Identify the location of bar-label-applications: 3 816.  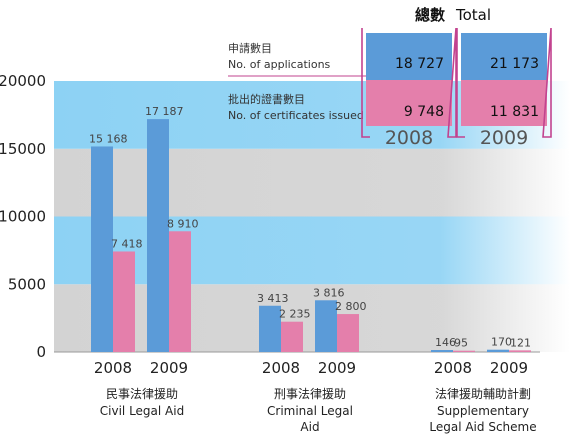
(329, 292).